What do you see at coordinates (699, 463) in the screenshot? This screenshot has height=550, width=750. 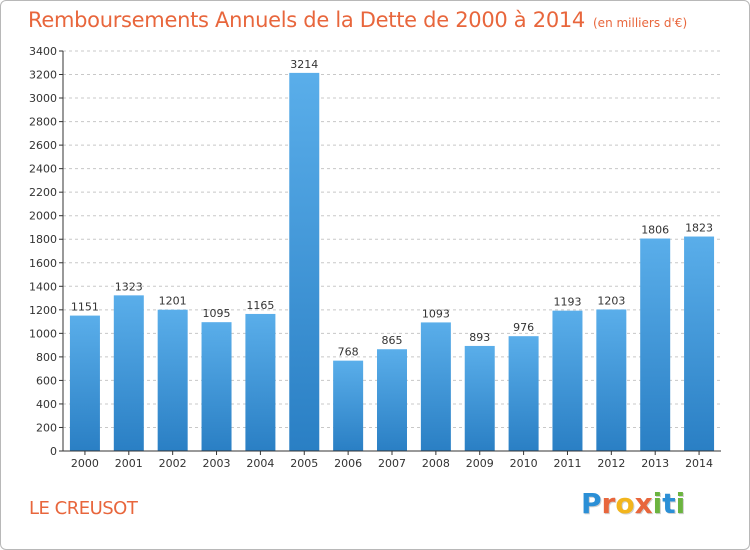 I see `x-tick-label-2014: 2014` at bounding box center [699, 463].